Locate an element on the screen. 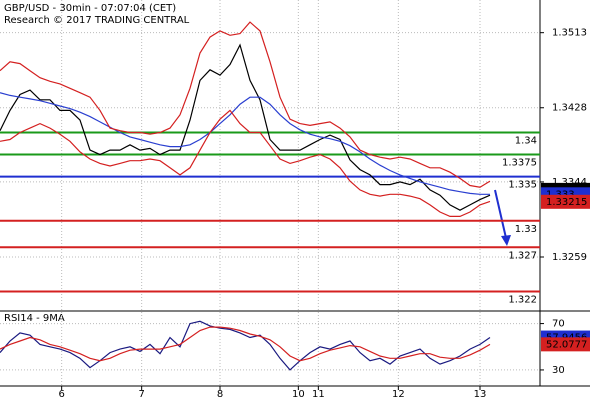 The width and height of the screenshot is (590, 400). y-tick-label: 1.3513 is located at coordinates (569, 33).